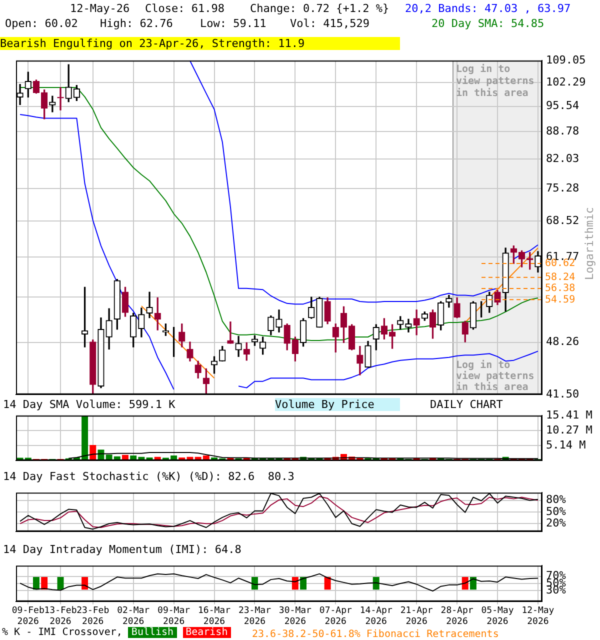  What do you see at coordinates (233, 23) in the screenshot?
I see `text: Low: 59.11` at bounding box center [233, 23].